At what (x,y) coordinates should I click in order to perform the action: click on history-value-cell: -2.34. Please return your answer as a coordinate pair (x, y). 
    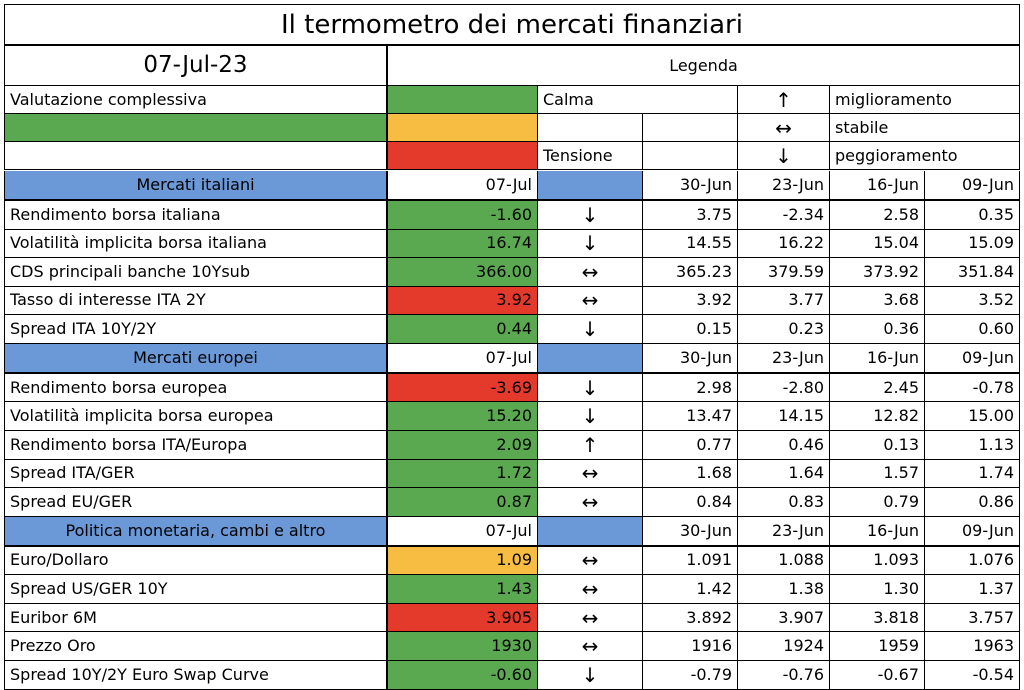
    Looking at the image, I should click on (784, 215).